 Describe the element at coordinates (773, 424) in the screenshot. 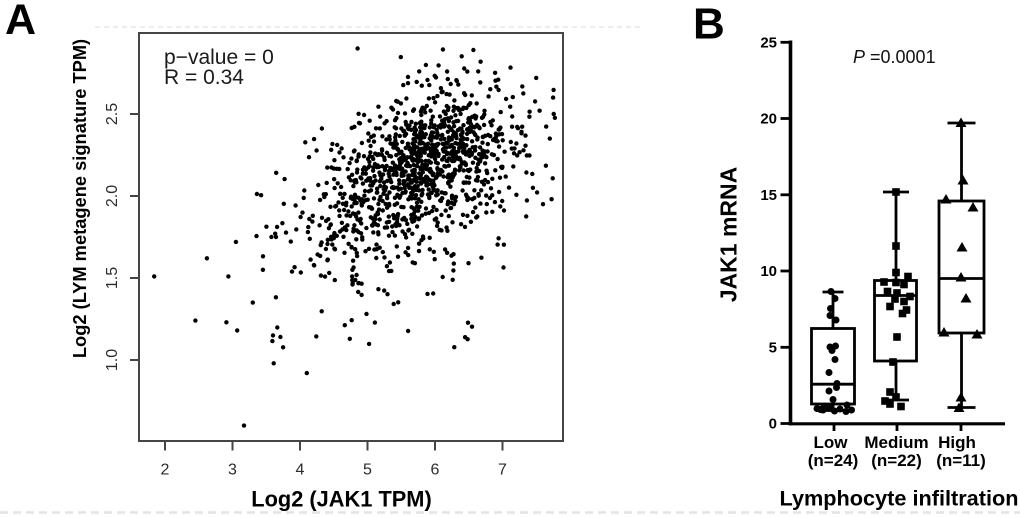

I see `svg-text: 0` at that location.